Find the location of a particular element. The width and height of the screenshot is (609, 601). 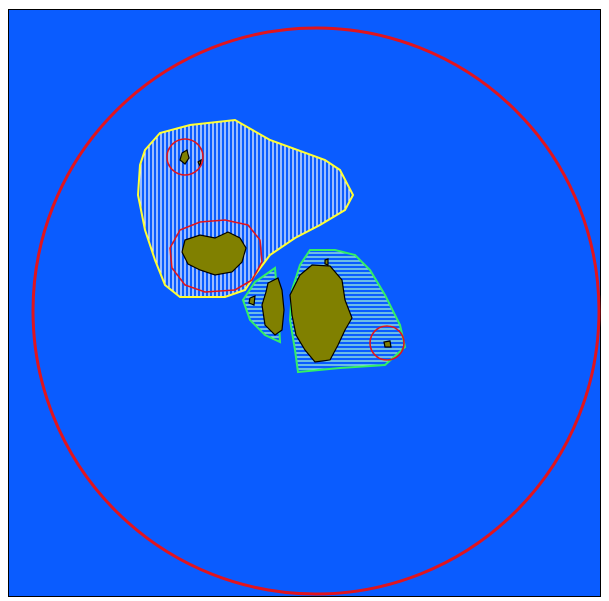

buffers is located at coordinates (285, 249).